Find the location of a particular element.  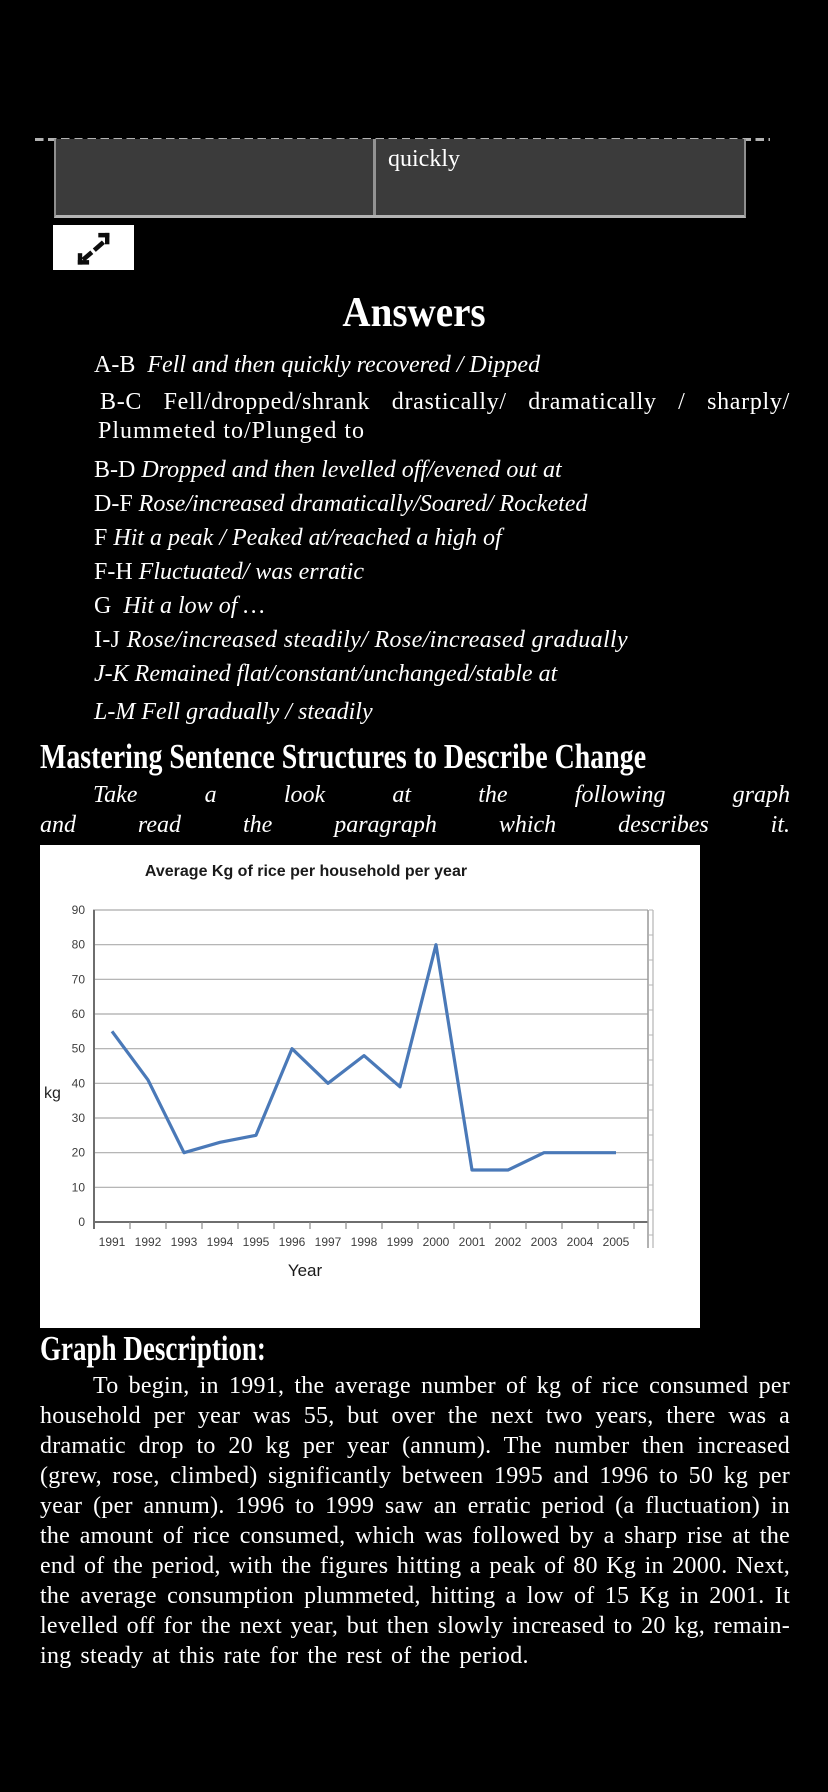

svg-text: 1995 is located at coordinates (256, 1242).